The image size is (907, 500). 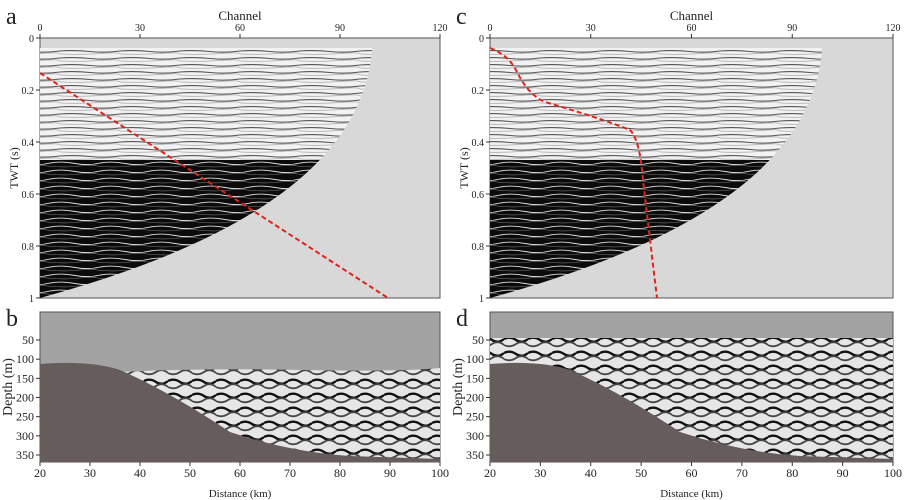 What do you see at coordinates (573, 173) in the screenshot?
I see `red-dashed-curve` at bounding box center [573, 173].